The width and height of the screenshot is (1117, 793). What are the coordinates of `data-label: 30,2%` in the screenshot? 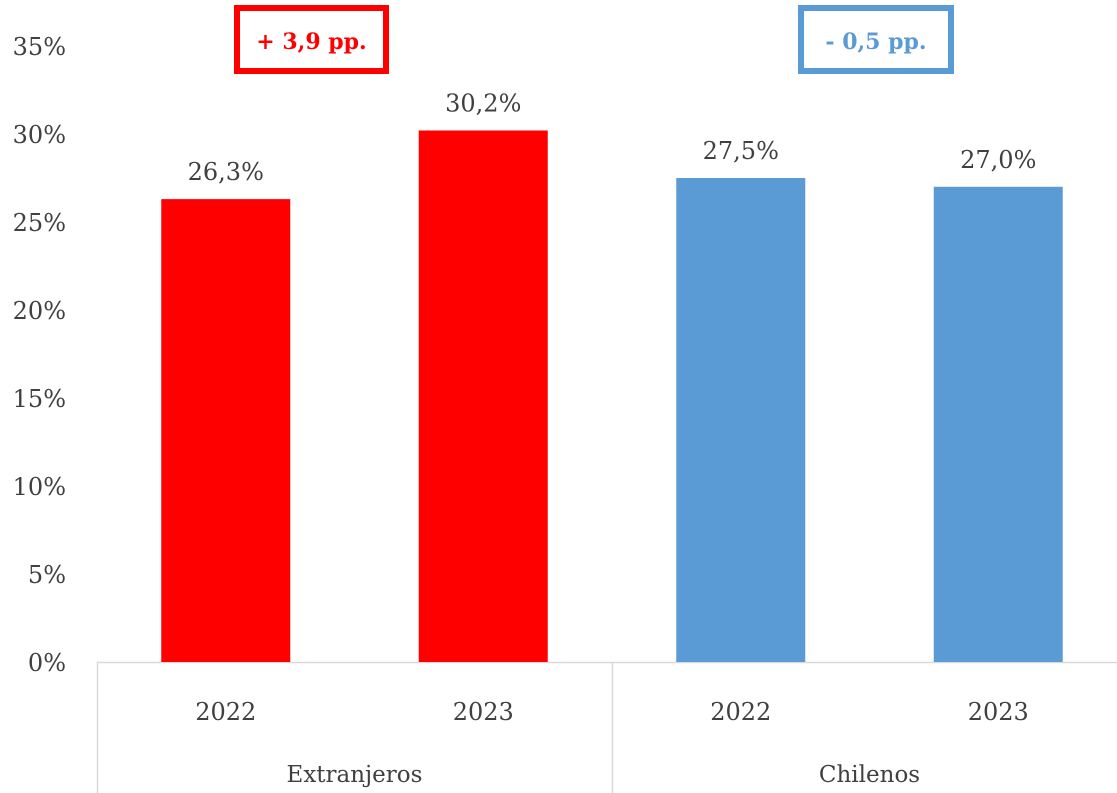 It's located at (483, 103).